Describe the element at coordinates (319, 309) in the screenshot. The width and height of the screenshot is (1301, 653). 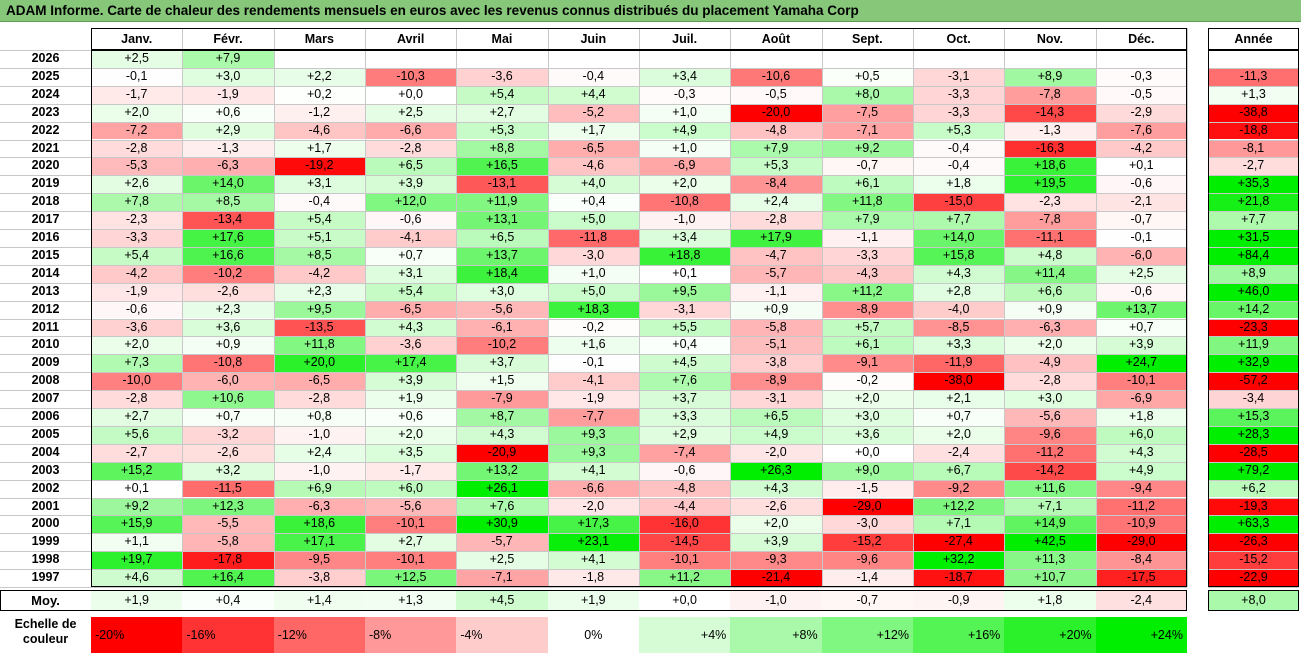
I see `heat-cell: +9,5` at that location.